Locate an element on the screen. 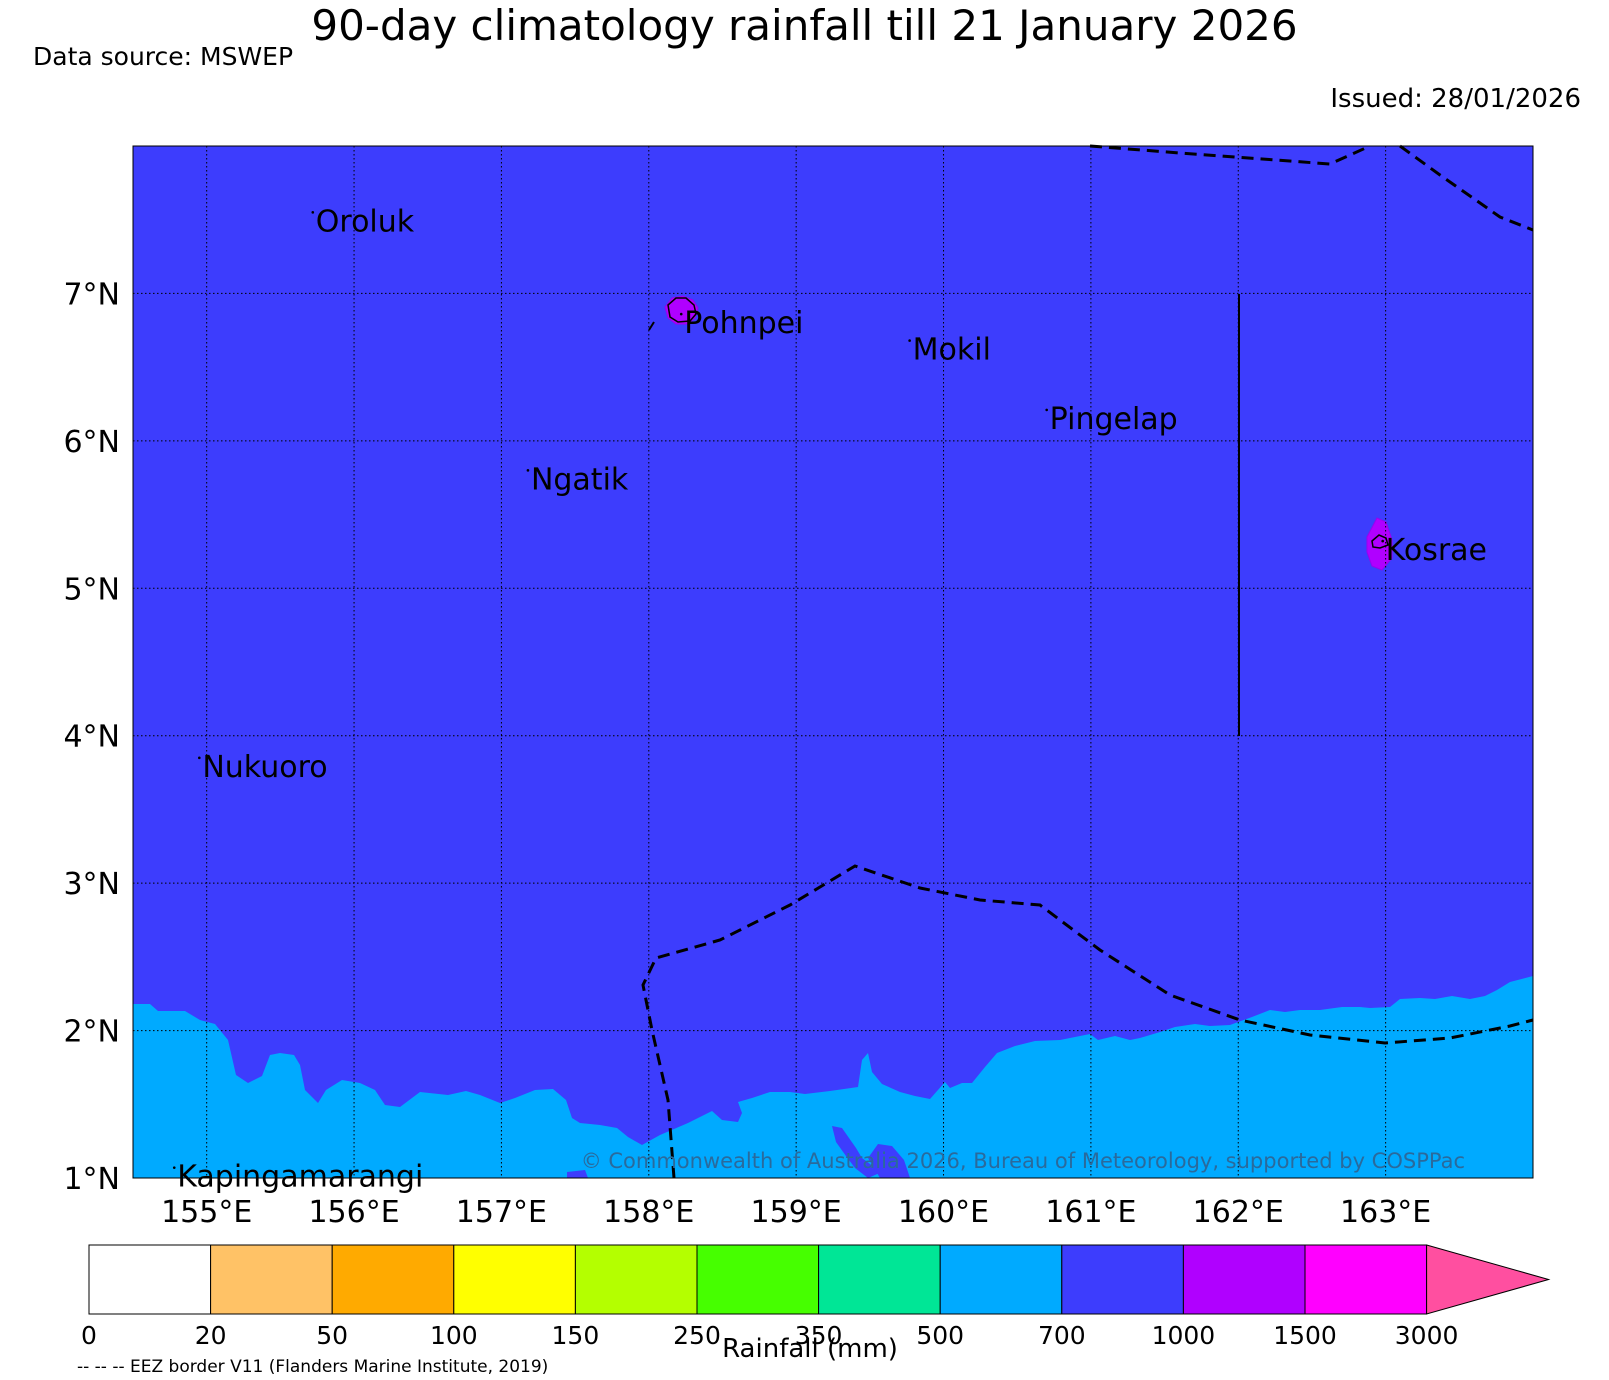  colorbar-title: Rainfall (mm) is located at coordinates (810, 1349).